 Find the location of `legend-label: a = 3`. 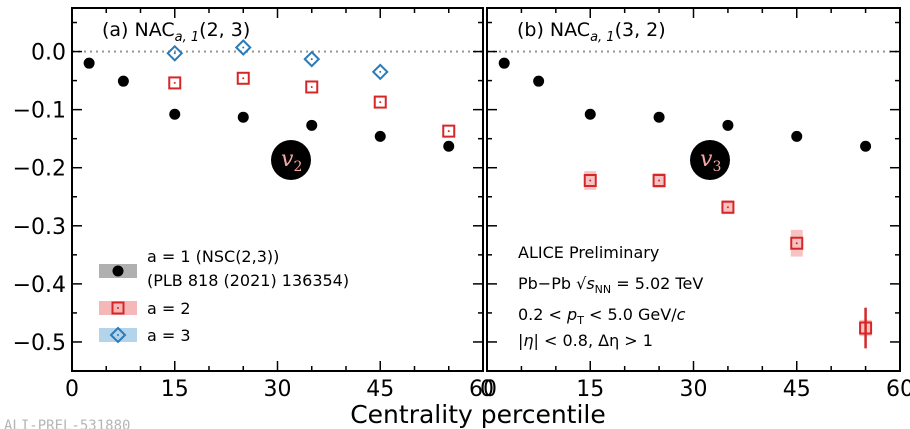

legend-label: a = 3 is located at coordinates (169, 335).